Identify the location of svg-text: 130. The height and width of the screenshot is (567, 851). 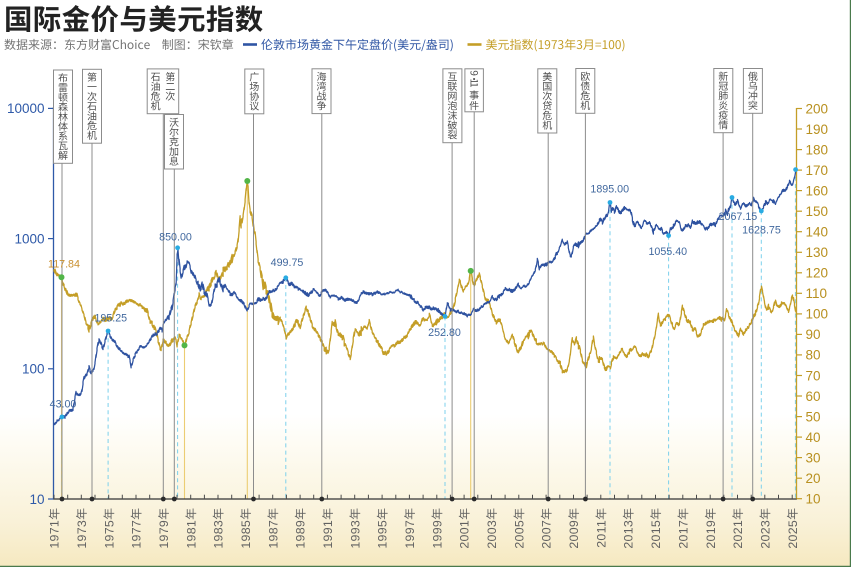
(817, 252).